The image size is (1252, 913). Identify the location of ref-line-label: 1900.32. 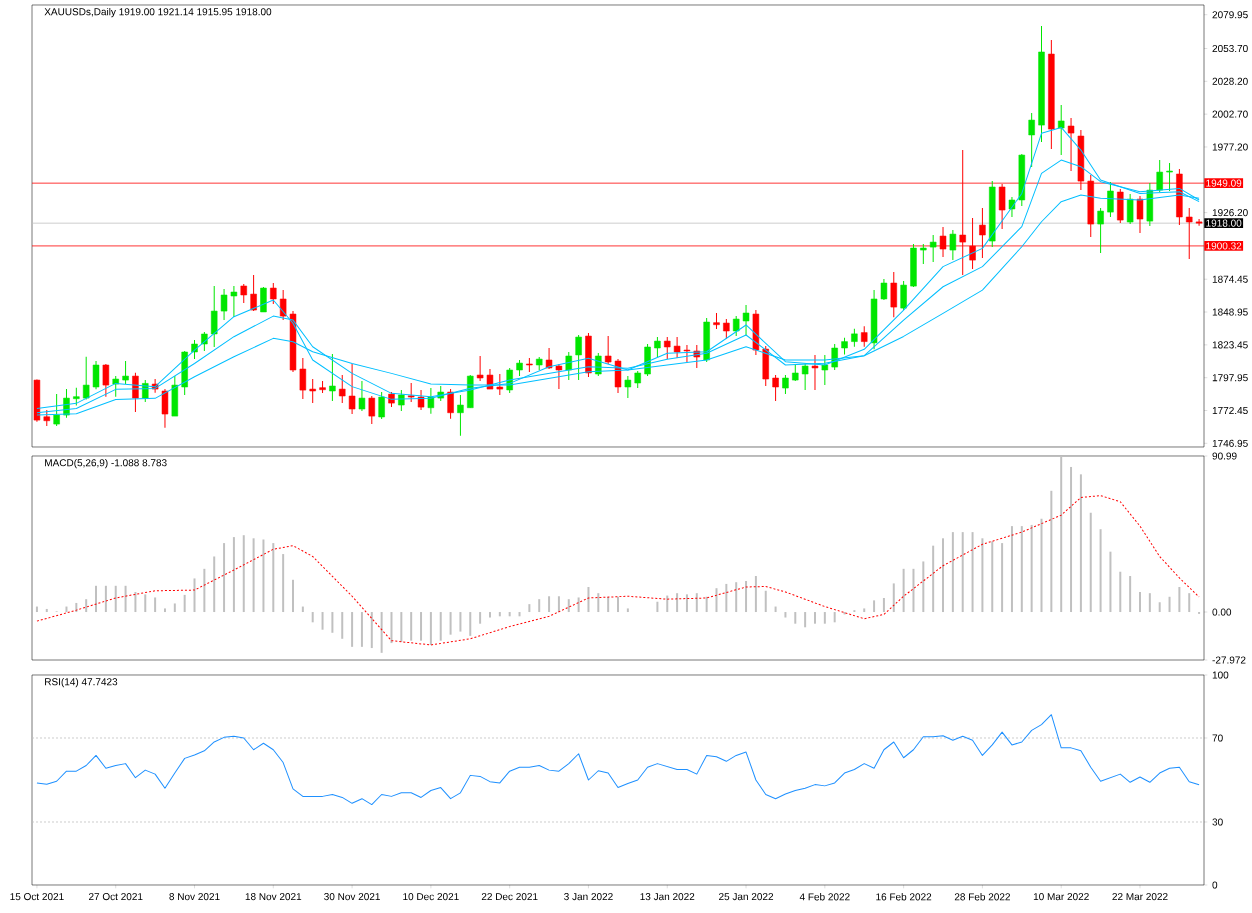
(1224, 246).